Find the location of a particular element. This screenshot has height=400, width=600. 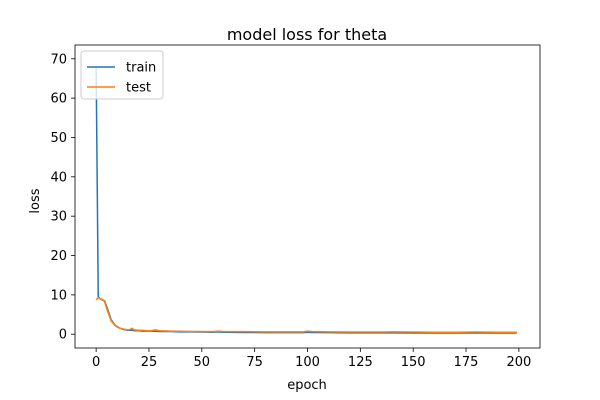

x-tick-label: 0 is located at coordinates (96, 362).